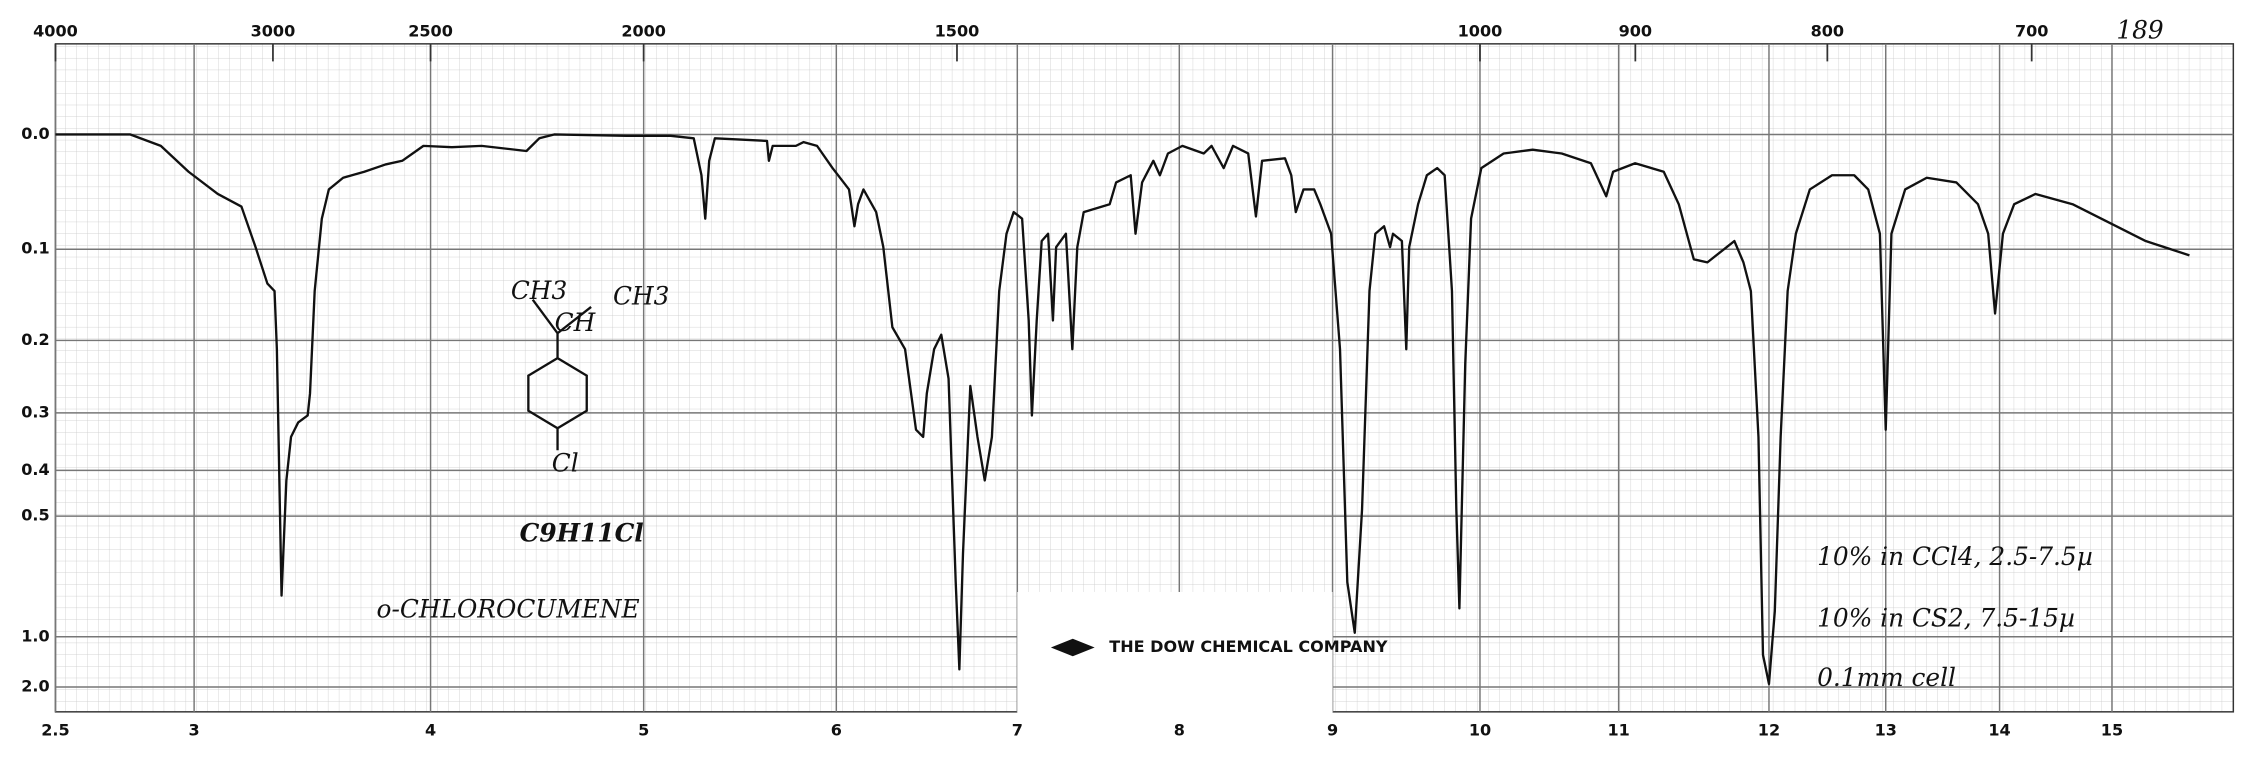 This screenshot has height=782, width=2255. What do you see at coordinates (559, 374) in the screenshot?
I see `structure-ring` at bounding box center [559, 374].